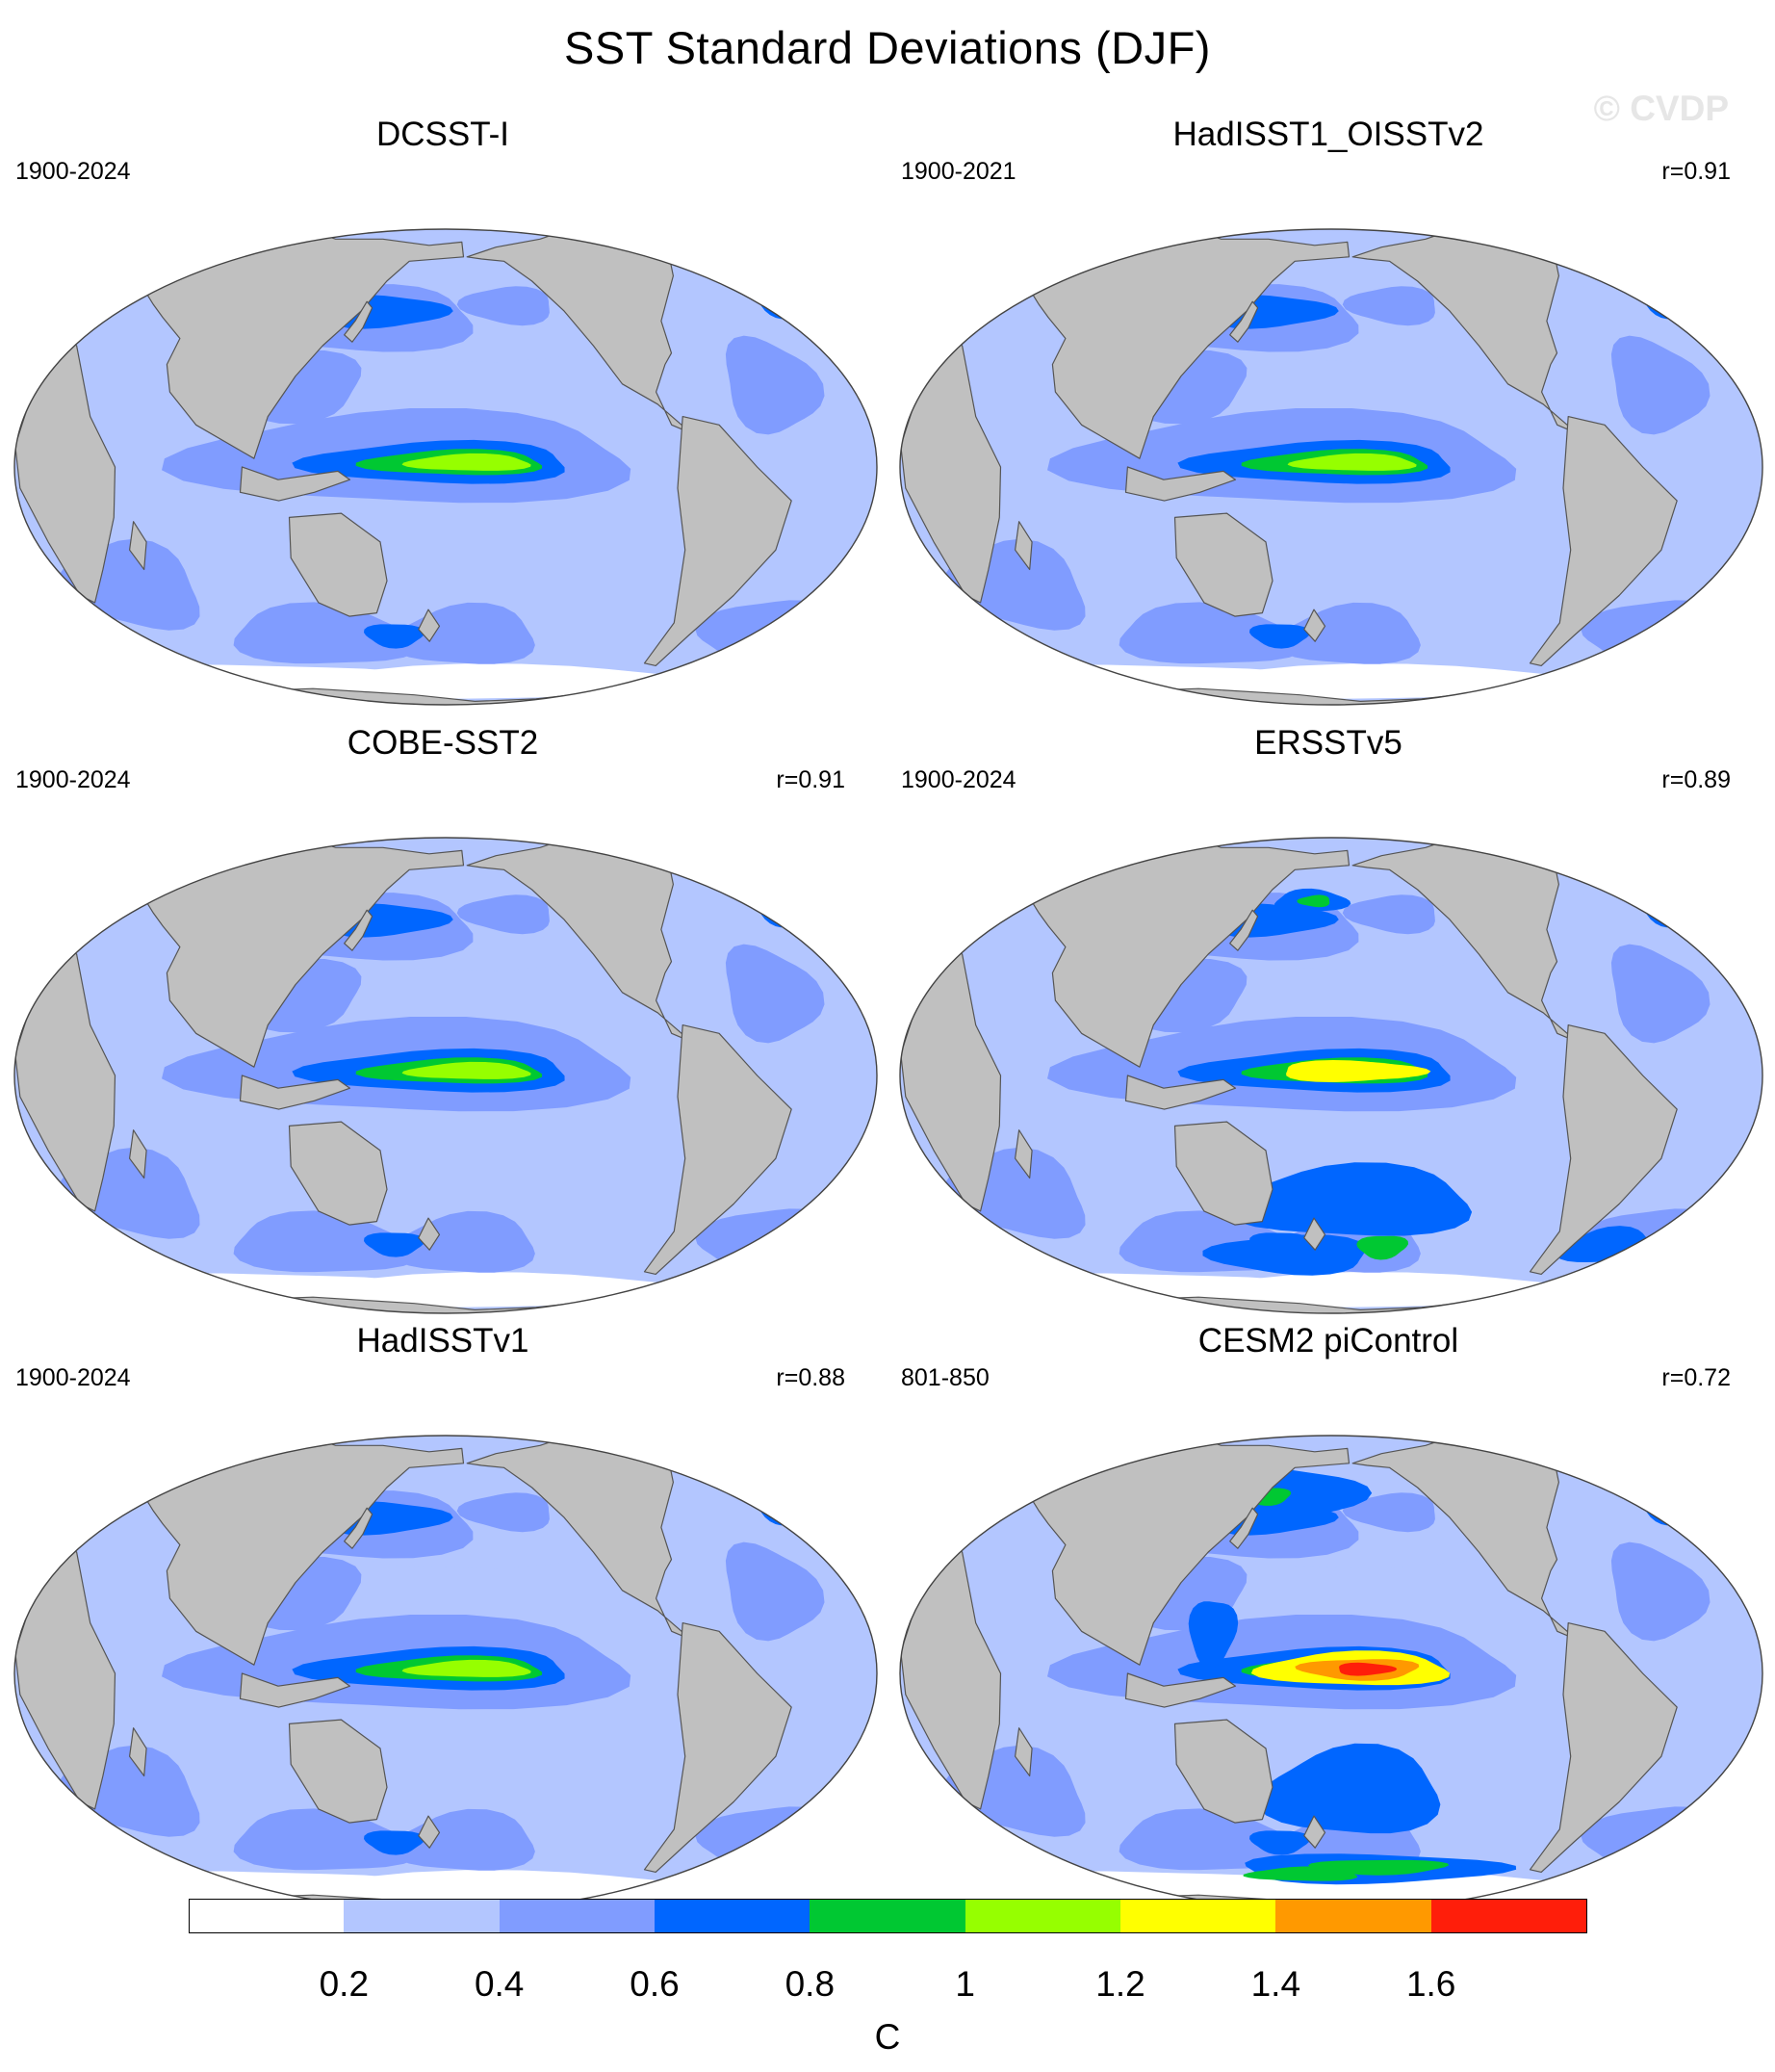 This screenshot has width=1775, height=2072. What do you see at coordinates (443, 1341) in the screenshot?
I see `panel-title: HadISSTv1` at bounding box center [443, 1341].